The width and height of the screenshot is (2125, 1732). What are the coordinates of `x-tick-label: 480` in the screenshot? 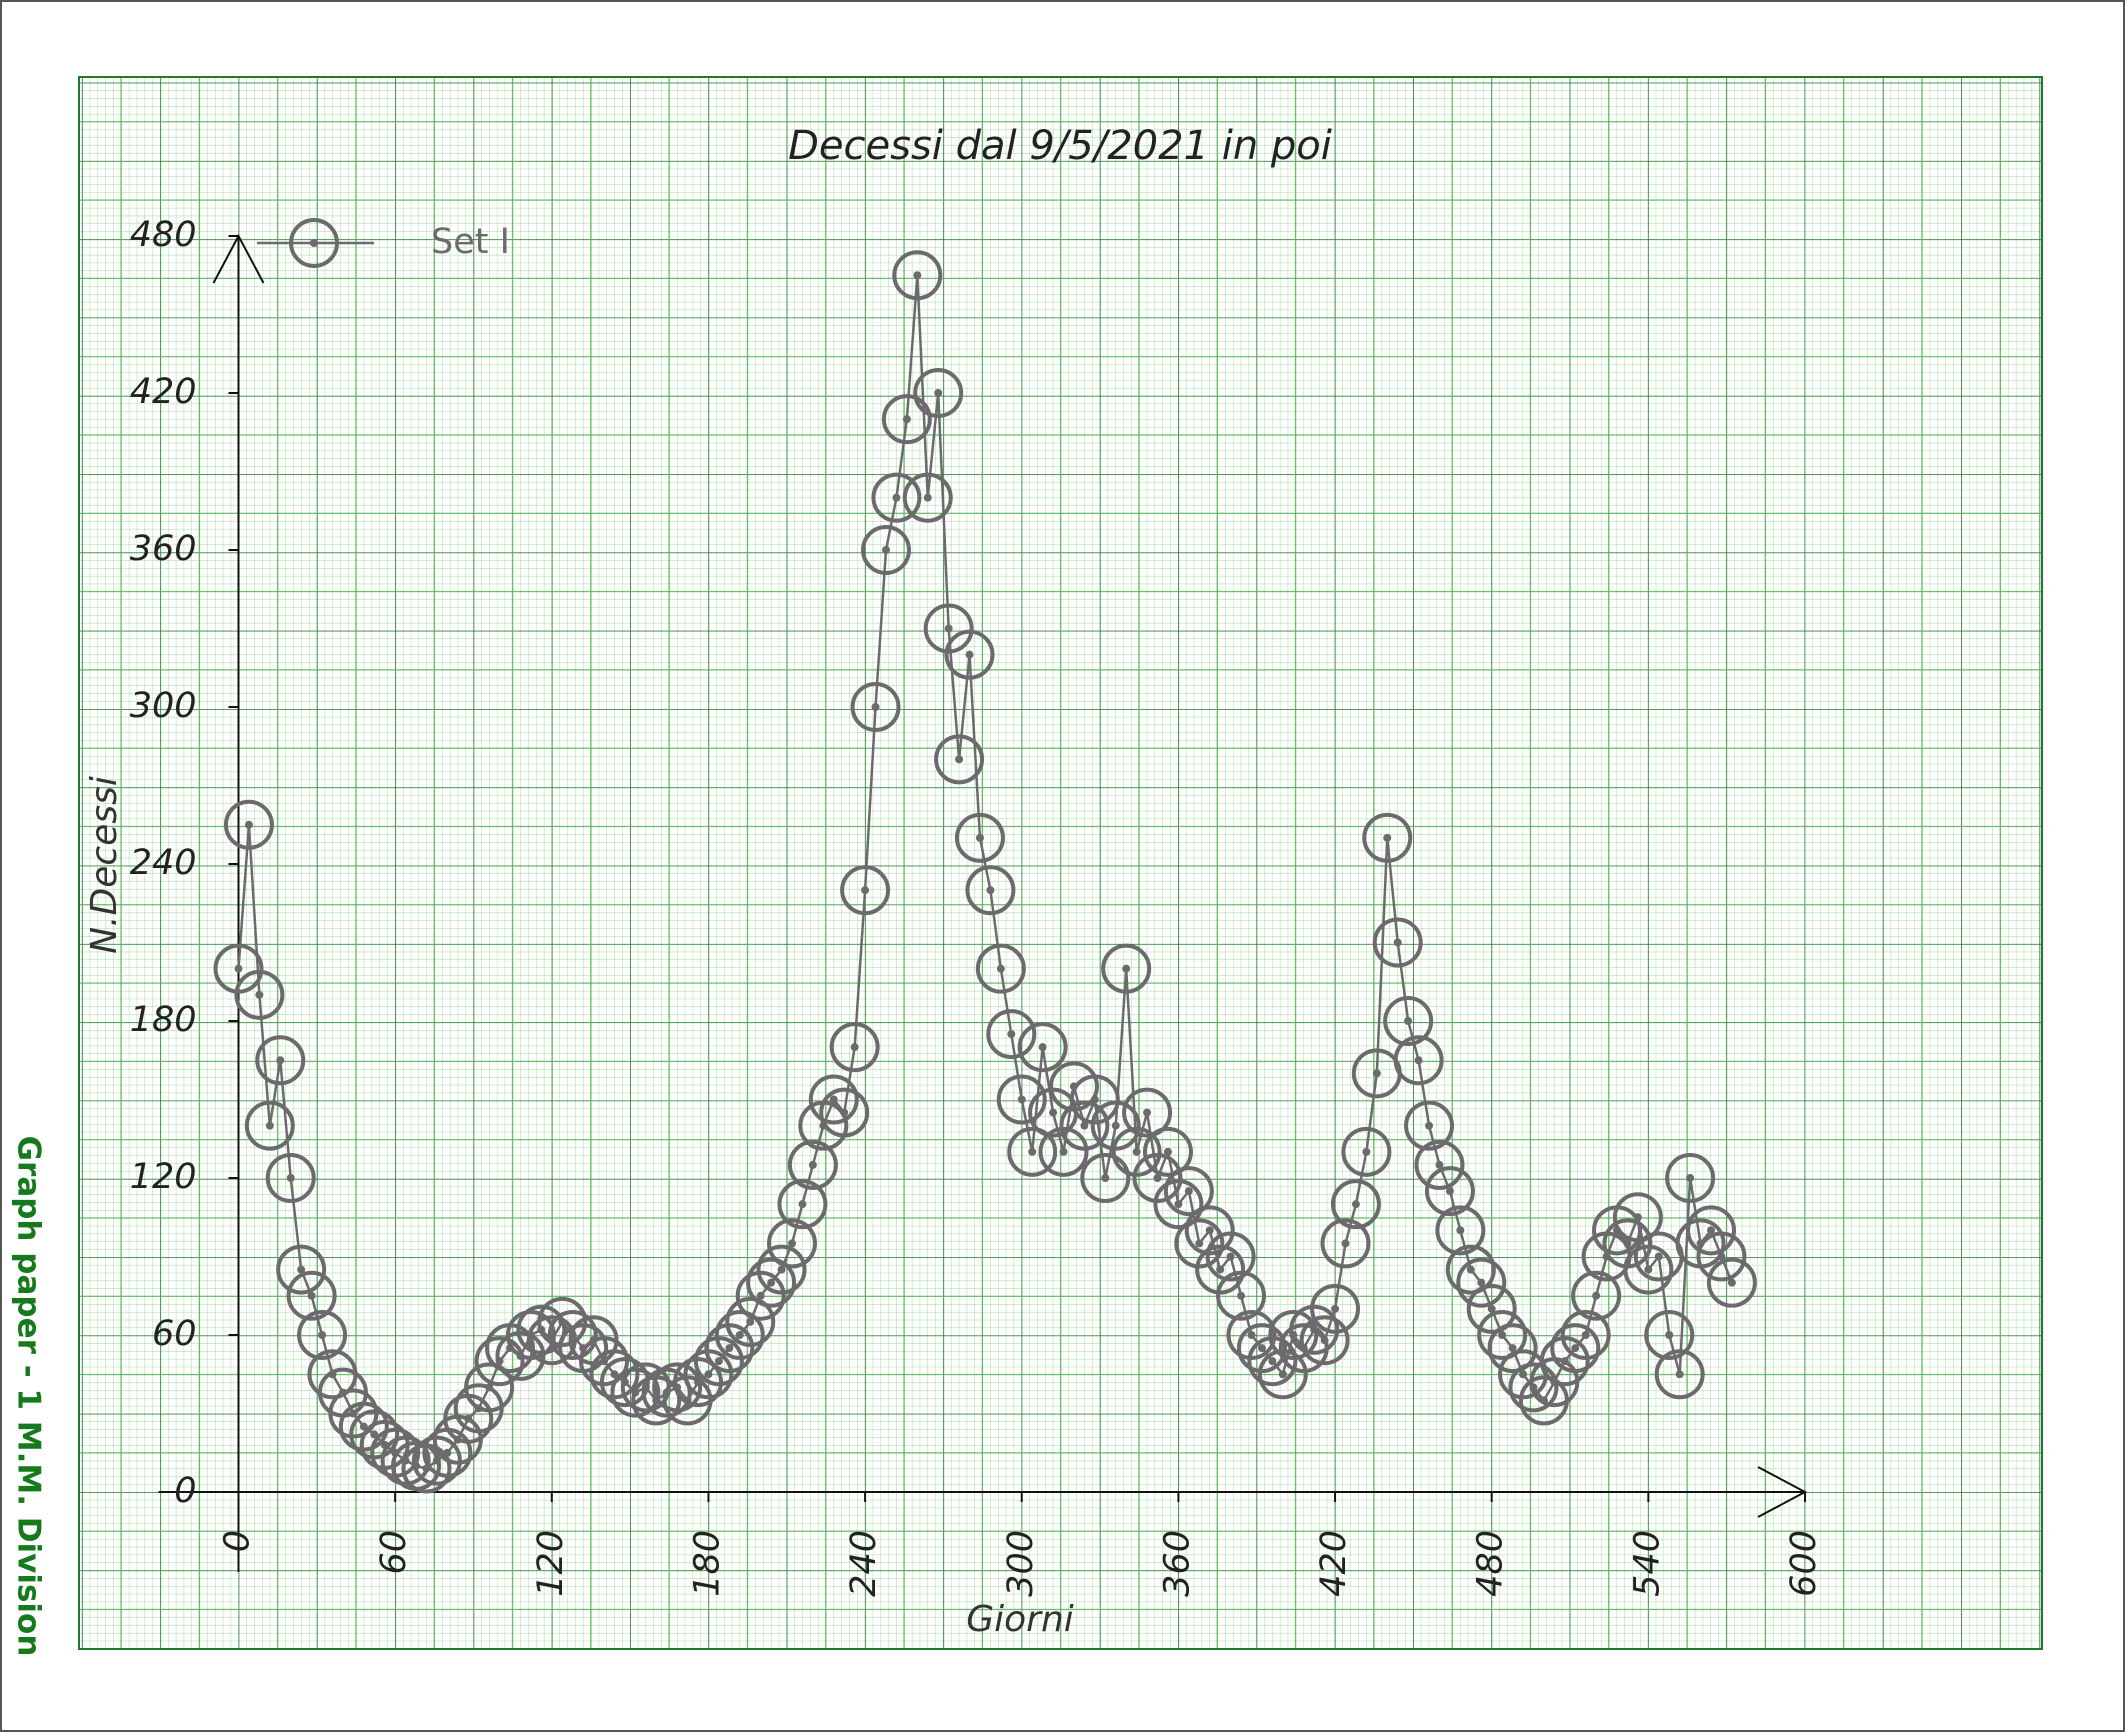 It's located at (1491, 1563).